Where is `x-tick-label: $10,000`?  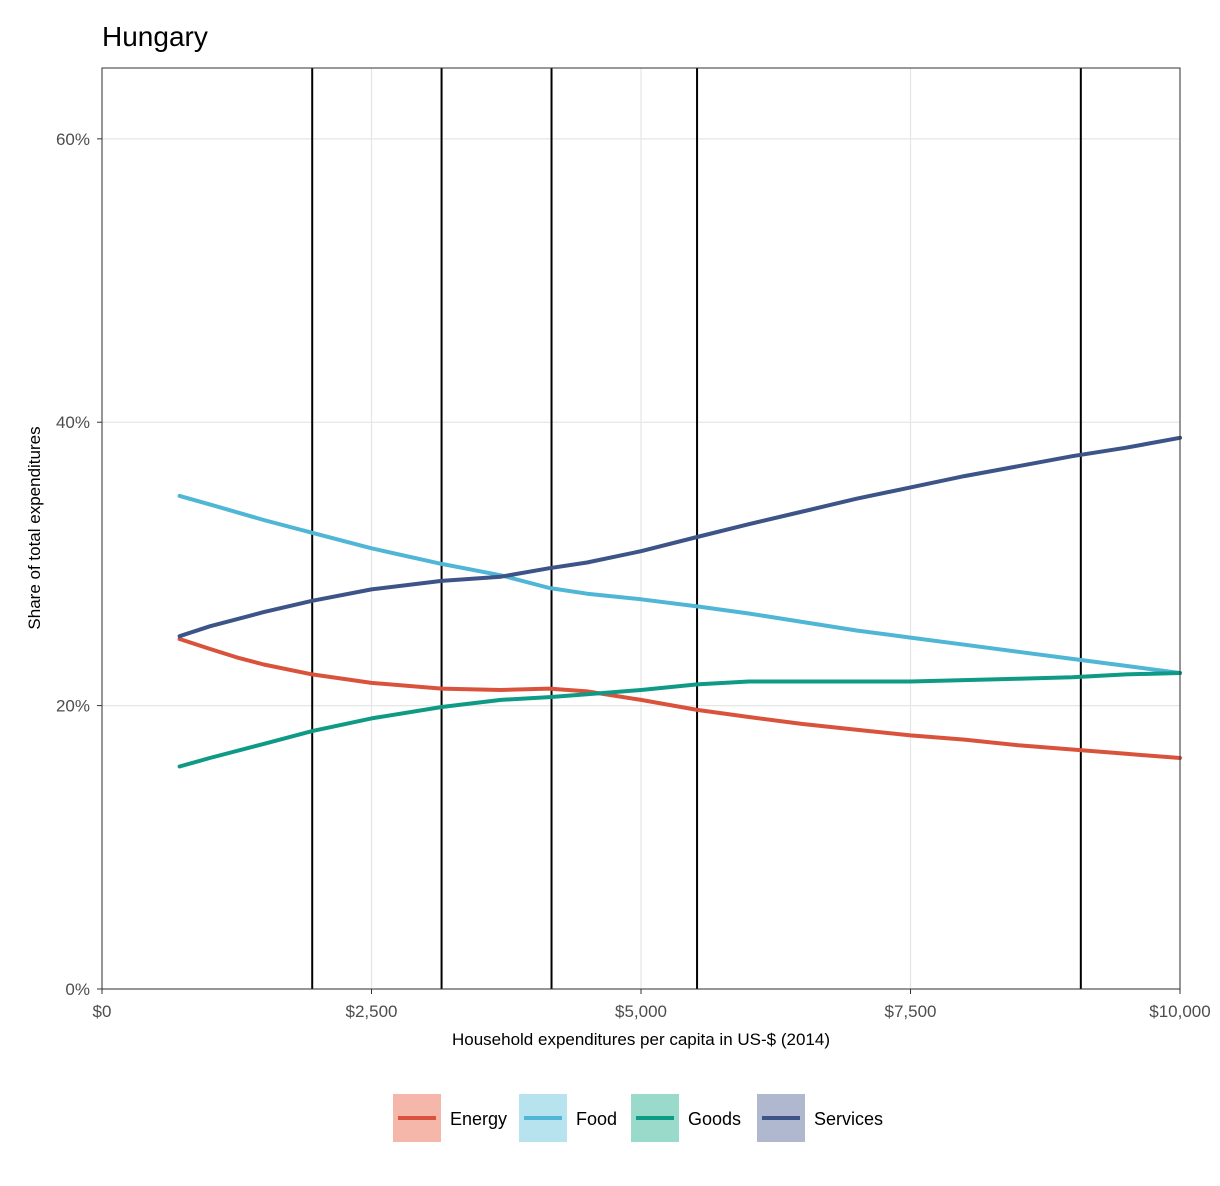
x-tick-label: $10,000 is located at coordinates (1179, 1011).